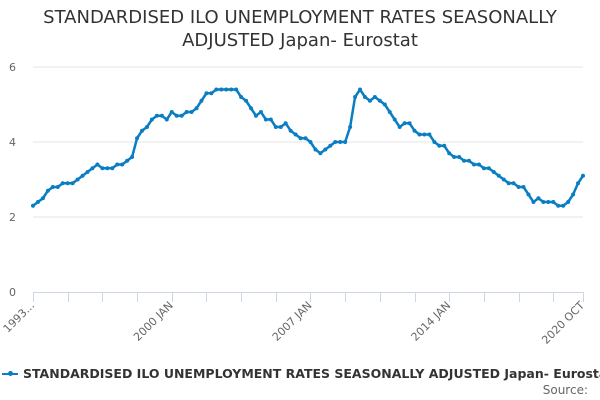 This screenshot has width=600, height=400. What do you see at coordinates (12, 142) in the screenshot?
I see `y-tick-label: 4` at bounding box center [12, 142].